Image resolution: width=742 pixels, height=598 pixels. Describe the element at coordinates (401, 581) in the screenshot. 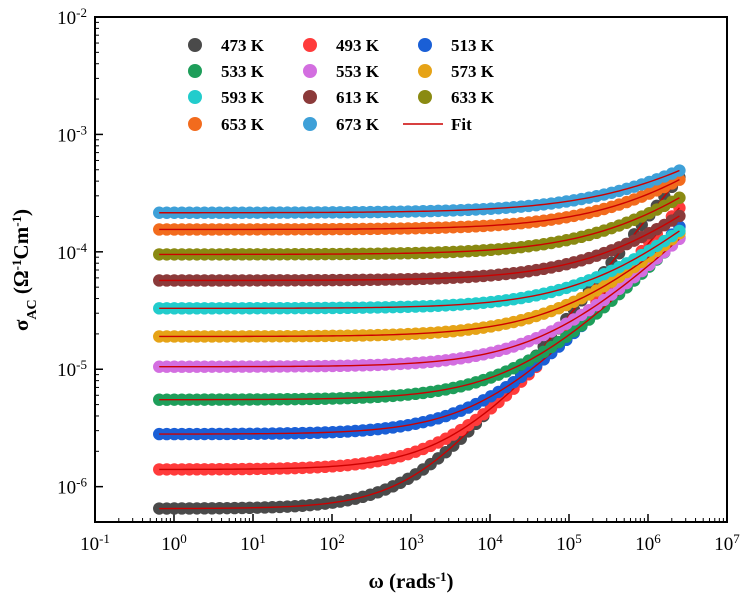

I see `x-axis-label-pre: ω (rads` at that location.